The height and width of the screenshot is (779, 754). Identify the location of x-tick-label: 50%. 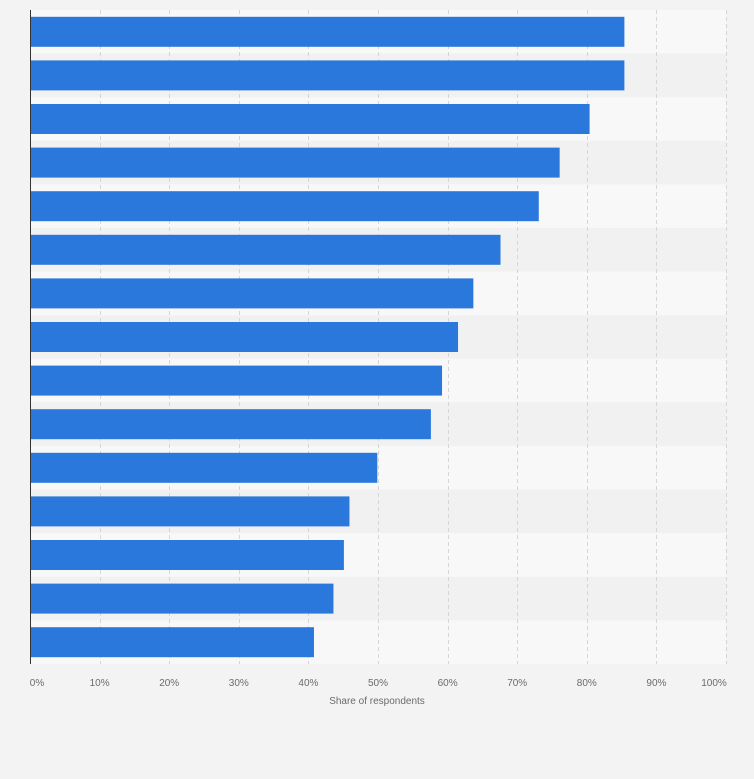
(378, 683).